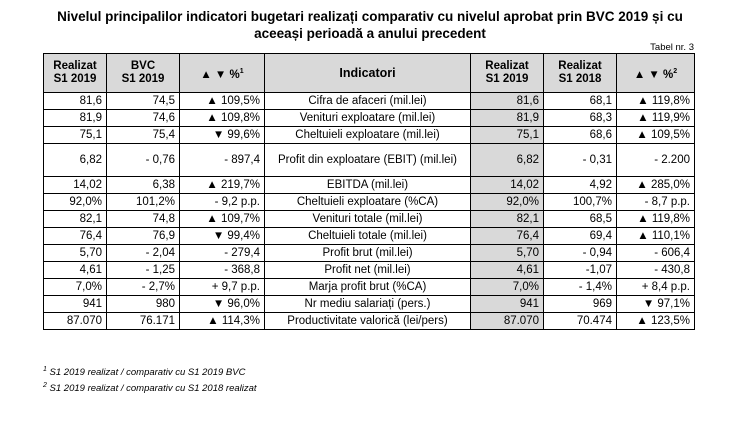 This screenshot has width=740, height=433. What do you see at coordinates (143, 101) in the screenshot?
I see `cell-bvc-s1-2019: 74,5` at bounding box center [143, 101].